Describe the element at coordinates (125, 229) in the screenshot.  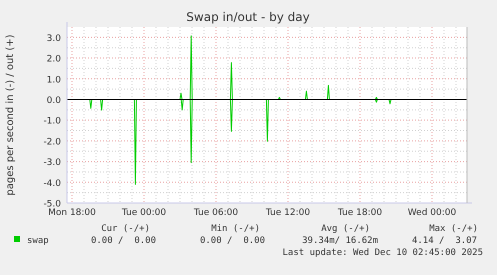
I see `text: Cur (-/+)` at that location.